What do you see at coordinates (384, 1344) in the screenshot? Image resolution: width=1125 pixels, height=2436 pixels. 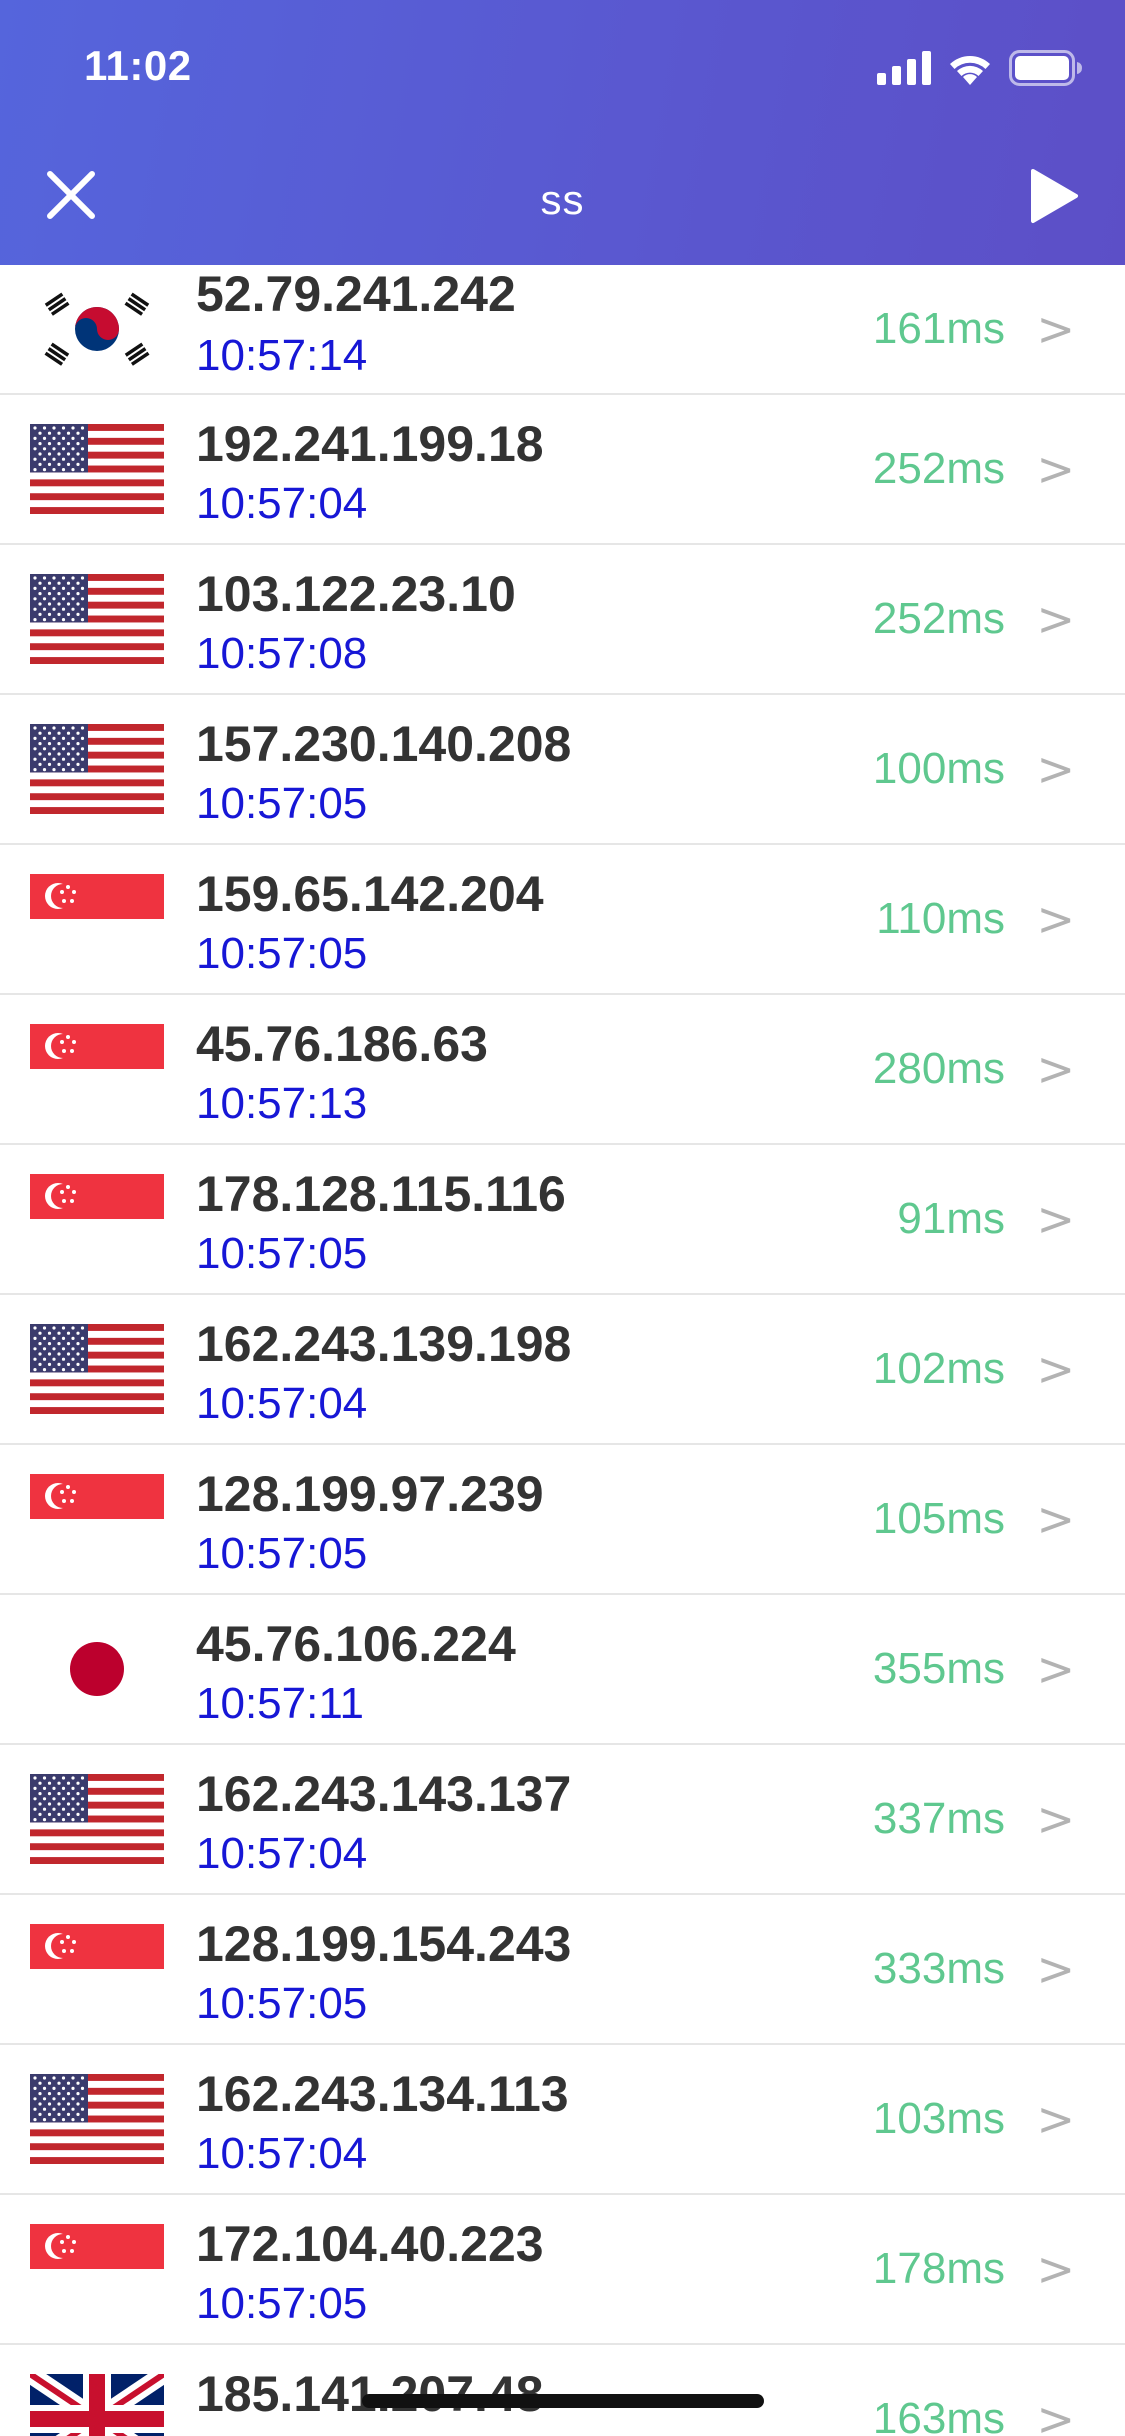 I see `server-ip: 162.243.139.198` at bounding box center [384, 1344].